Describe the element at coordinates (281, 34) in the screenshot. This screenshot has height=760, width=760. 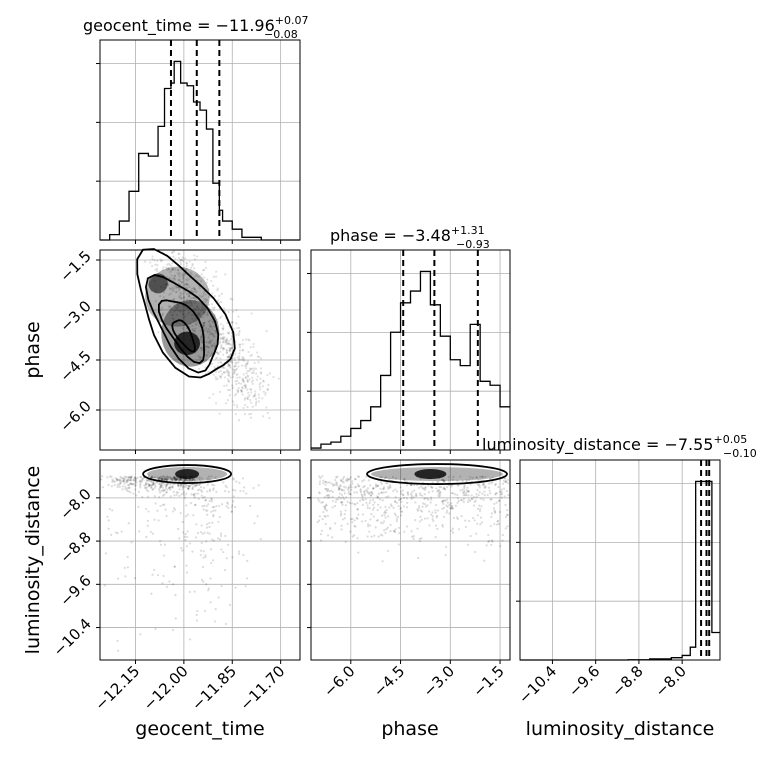
I see `title-geocent-time-lower: −0.08` at that location.